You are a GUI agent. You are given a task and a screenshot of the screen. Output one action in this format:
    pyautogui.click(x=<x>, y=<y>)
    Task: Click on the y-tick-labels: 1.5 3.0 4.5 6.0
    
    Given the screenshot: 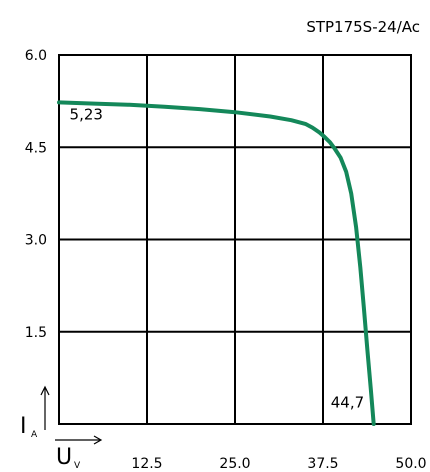 What is the action you would take?
    pyautogui.click(x=36, y=194)
    